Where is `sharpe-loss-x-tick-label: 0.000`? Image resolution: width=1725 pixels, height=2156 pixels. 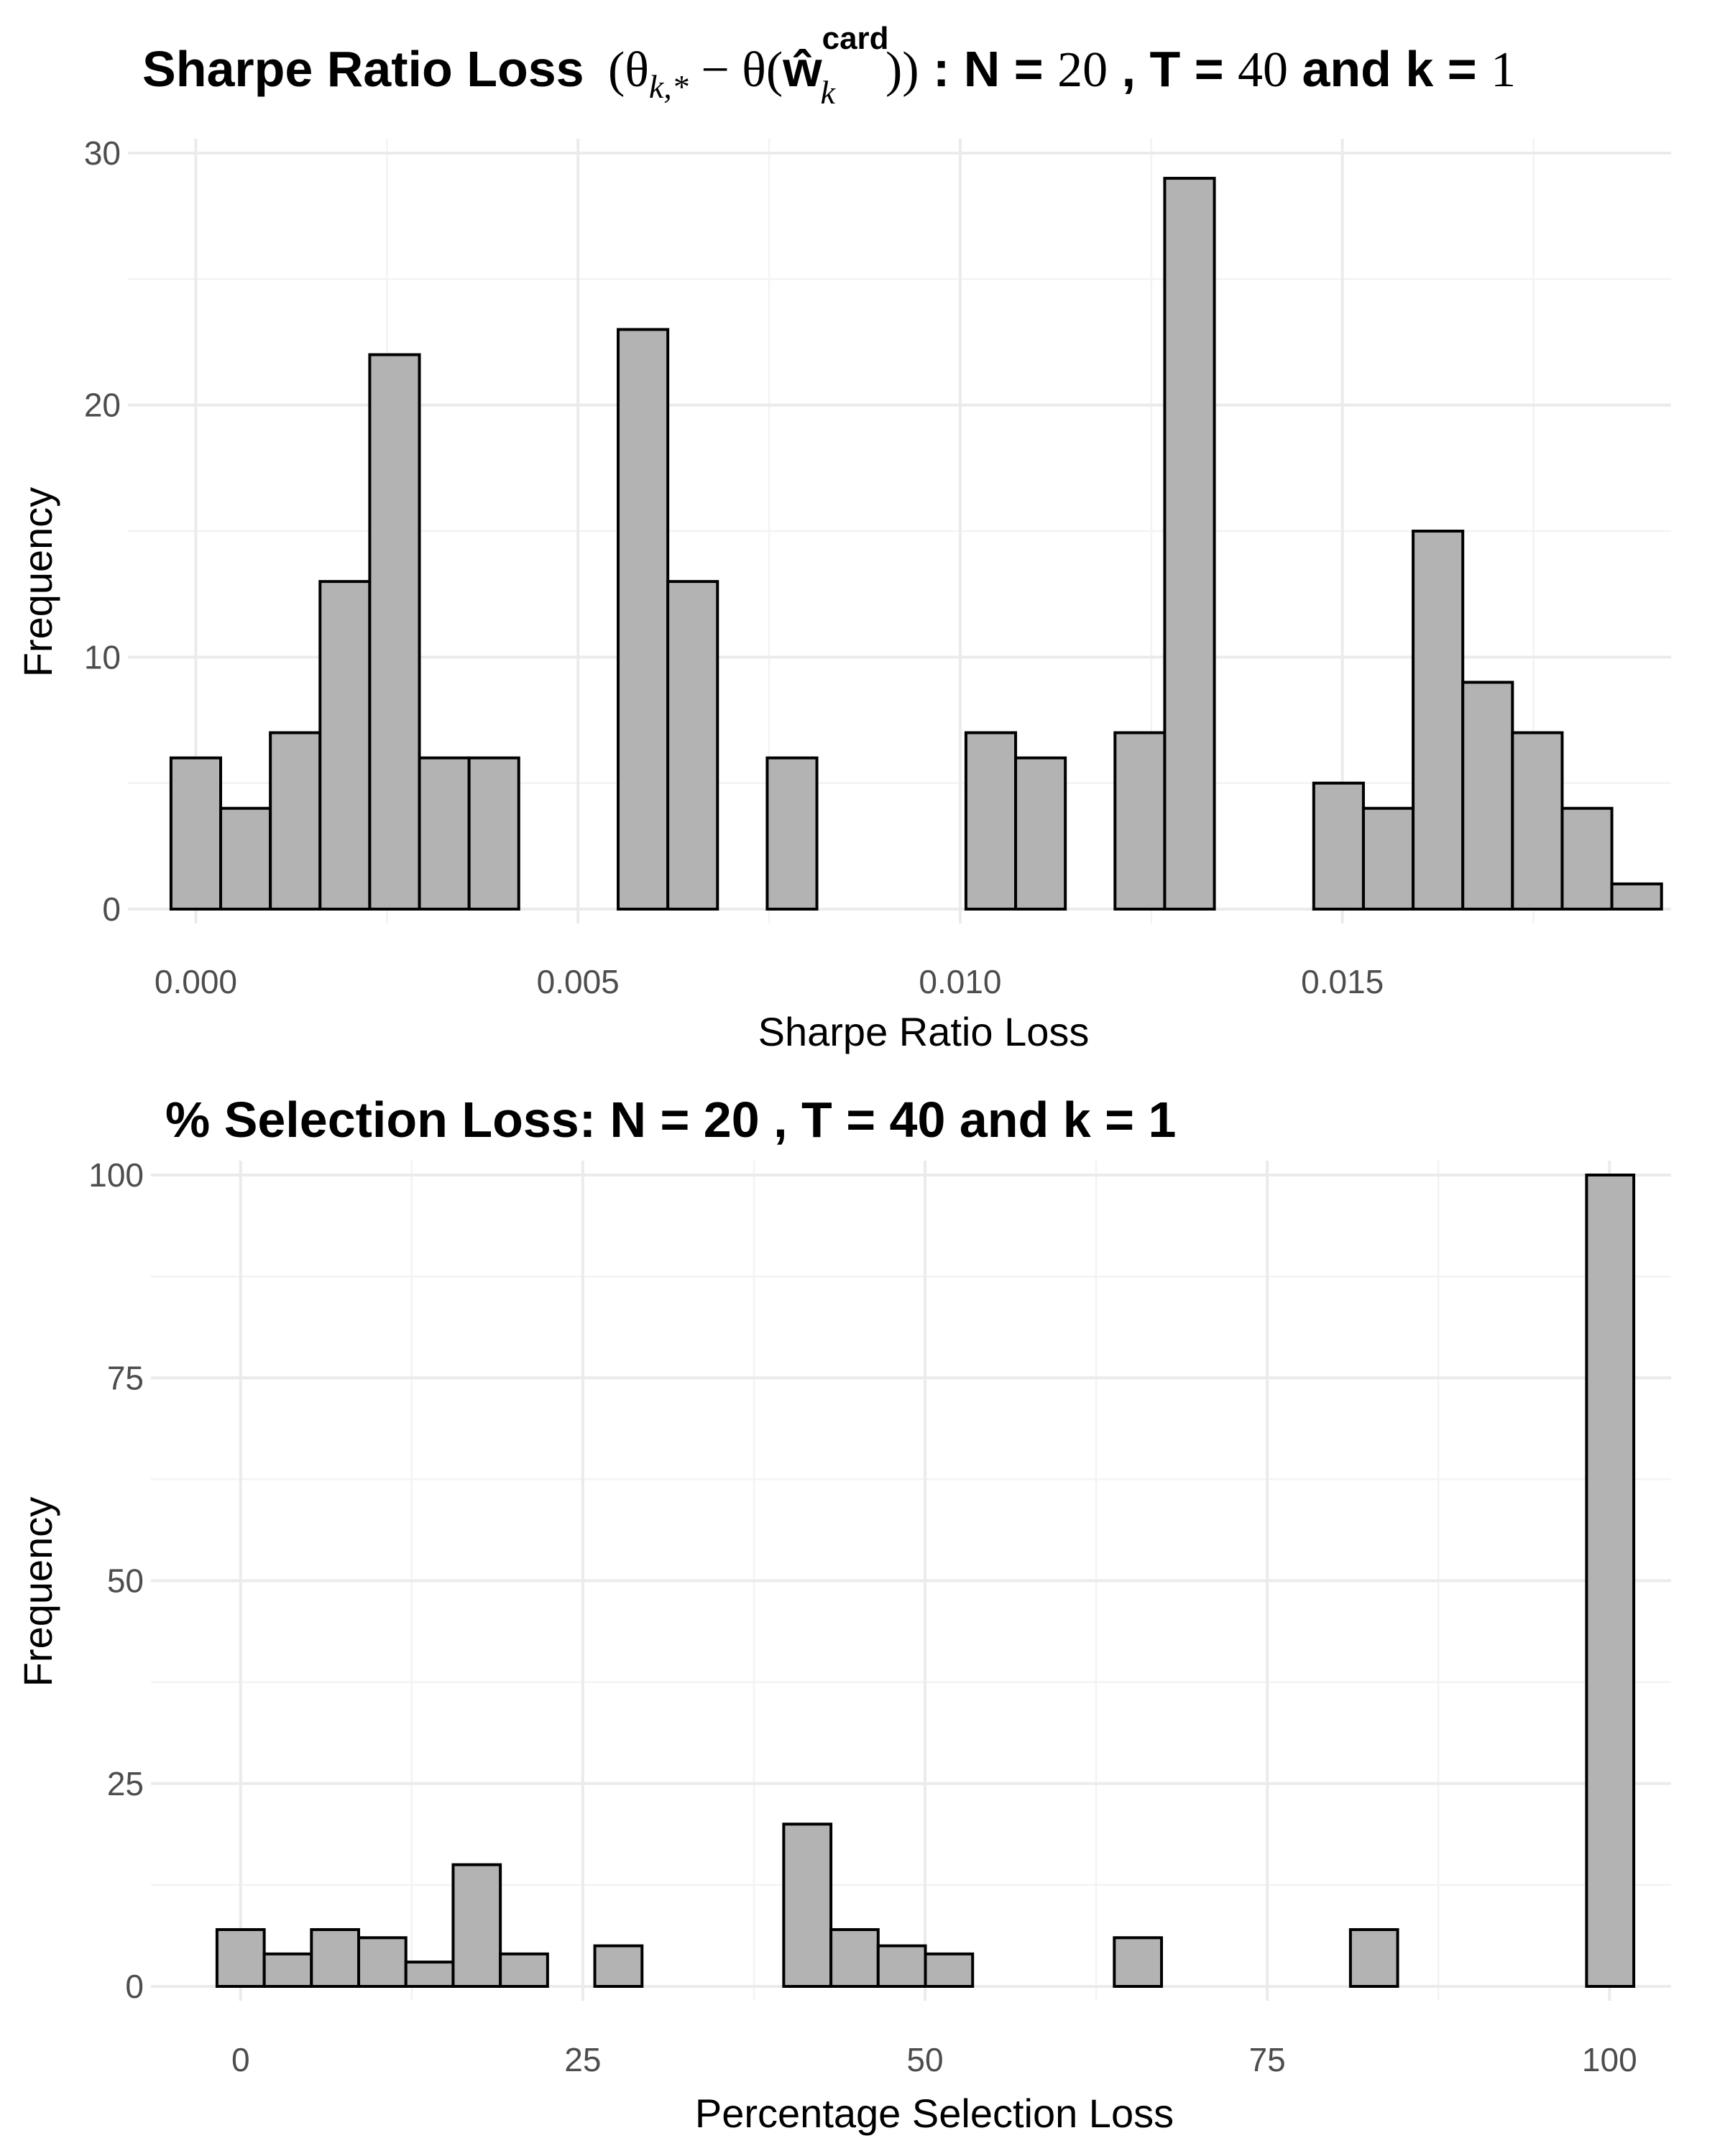
sharpe-loss-x-tick-label: 0.000 is located at coordinates (196, 981).